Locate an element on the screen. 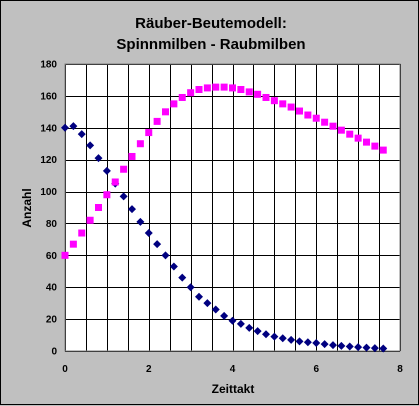  chart-title-line-2: Spinnmilben - Raubmilben is located at coordinates (210, 44).